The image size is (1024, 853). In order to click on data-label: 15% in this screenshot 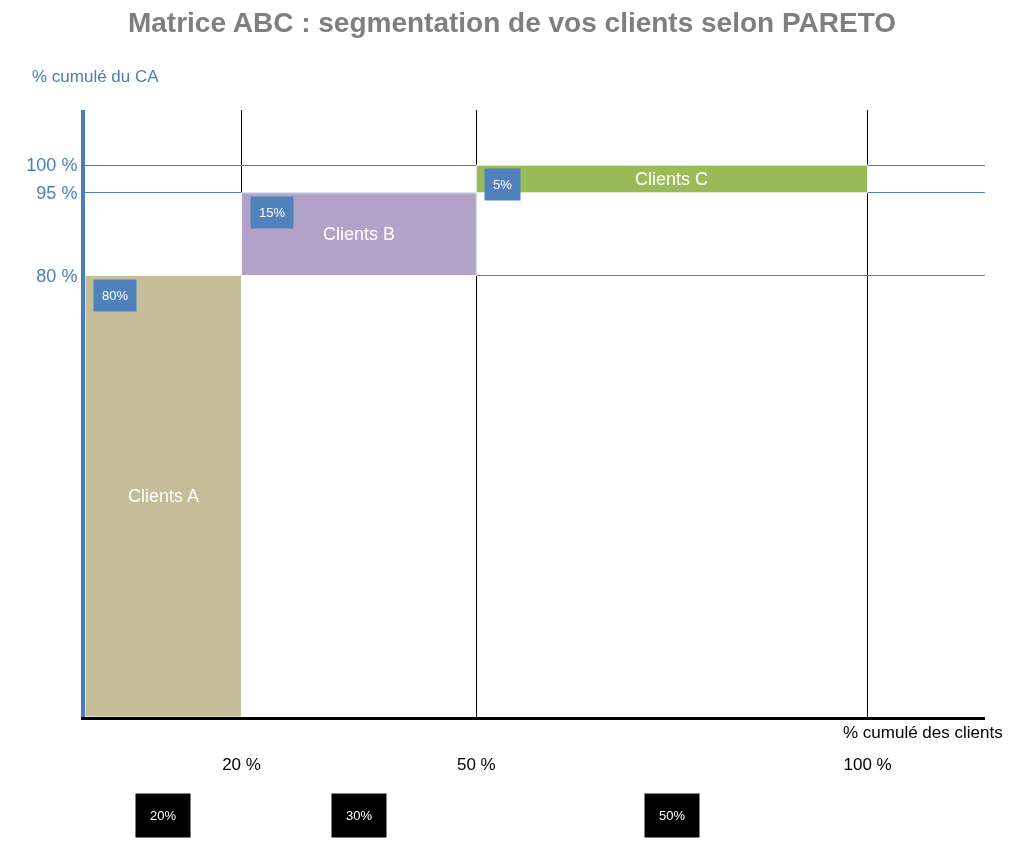, I will do `click(272, 212)`.